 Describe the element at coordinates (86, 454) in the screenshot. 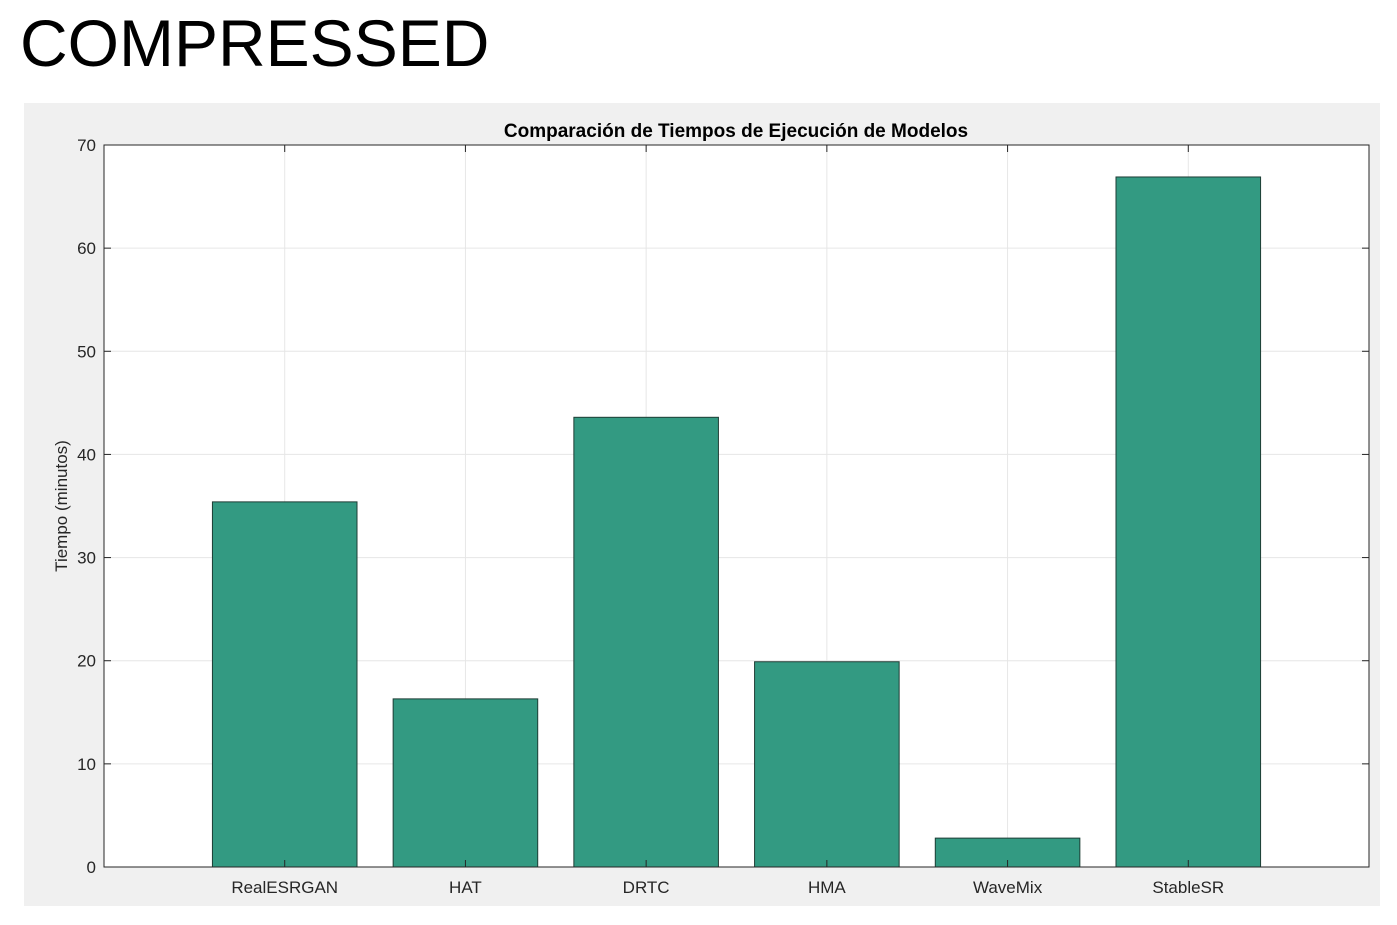

I see `y-tick-label: 40` at that location.